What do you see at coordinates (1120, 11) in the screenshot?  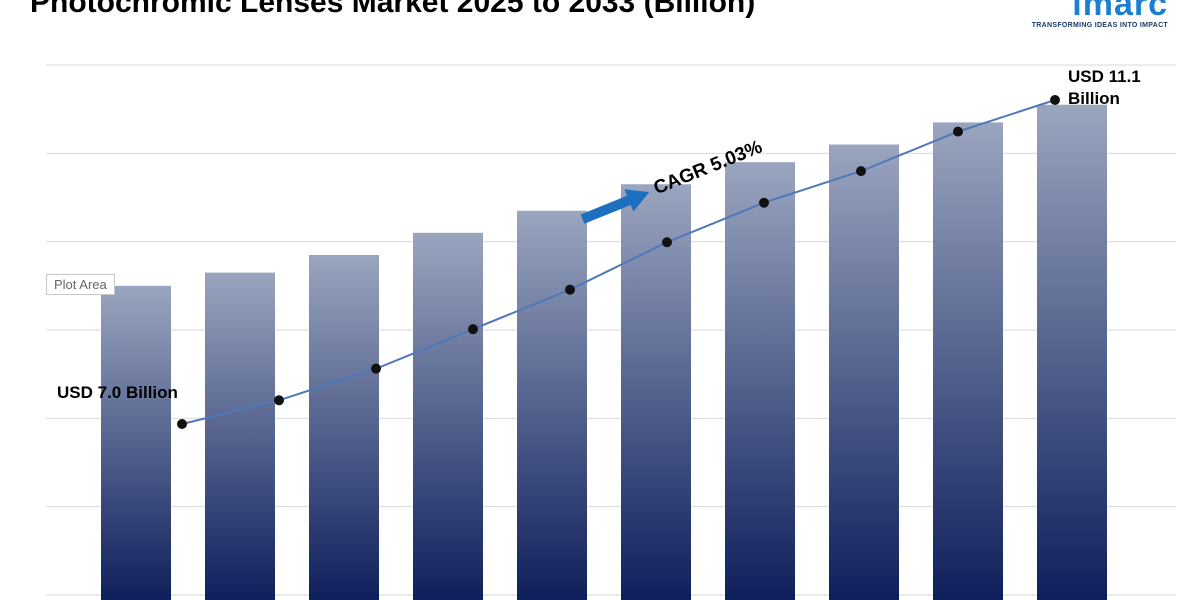 I see `logo-wordmark: imarc` at bounding box center [1120, 11].